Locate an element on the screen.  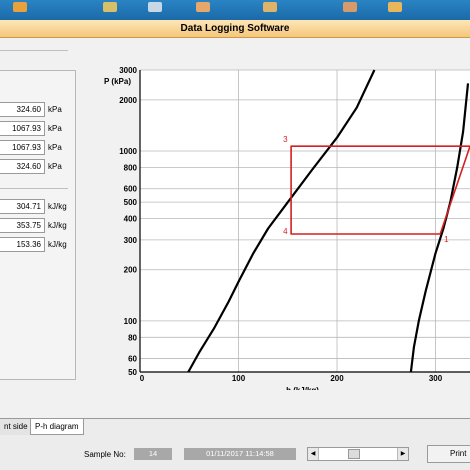
state-point-label: 4 is located at coordinates (285, 231).